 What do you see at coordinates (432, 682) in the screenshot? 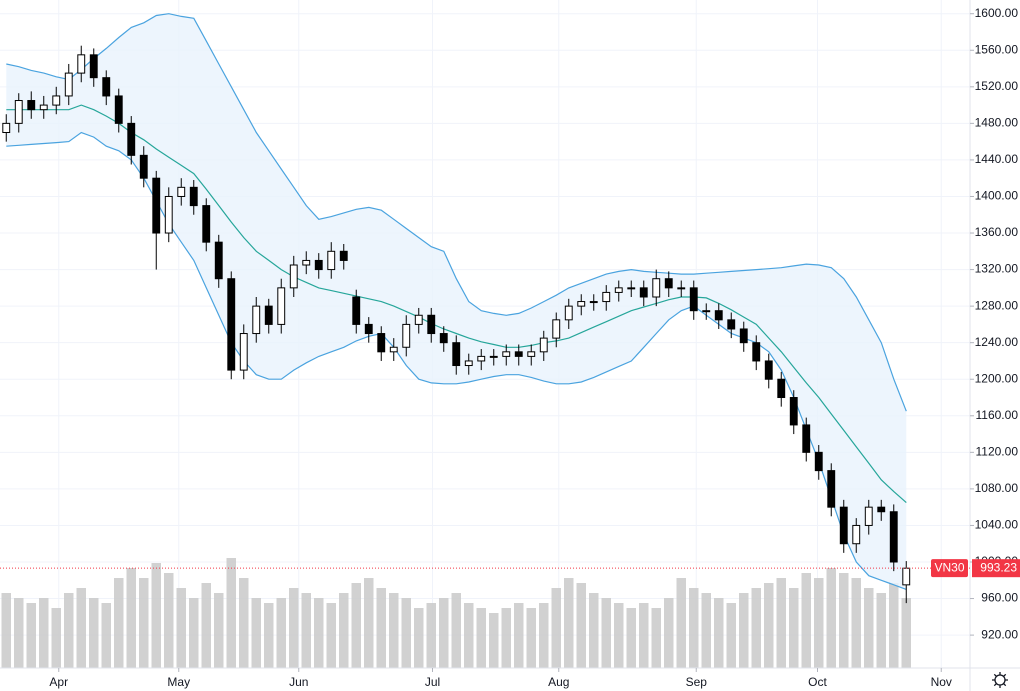
I see `x-tick-label: Jul` at bounding box center [432, 682].